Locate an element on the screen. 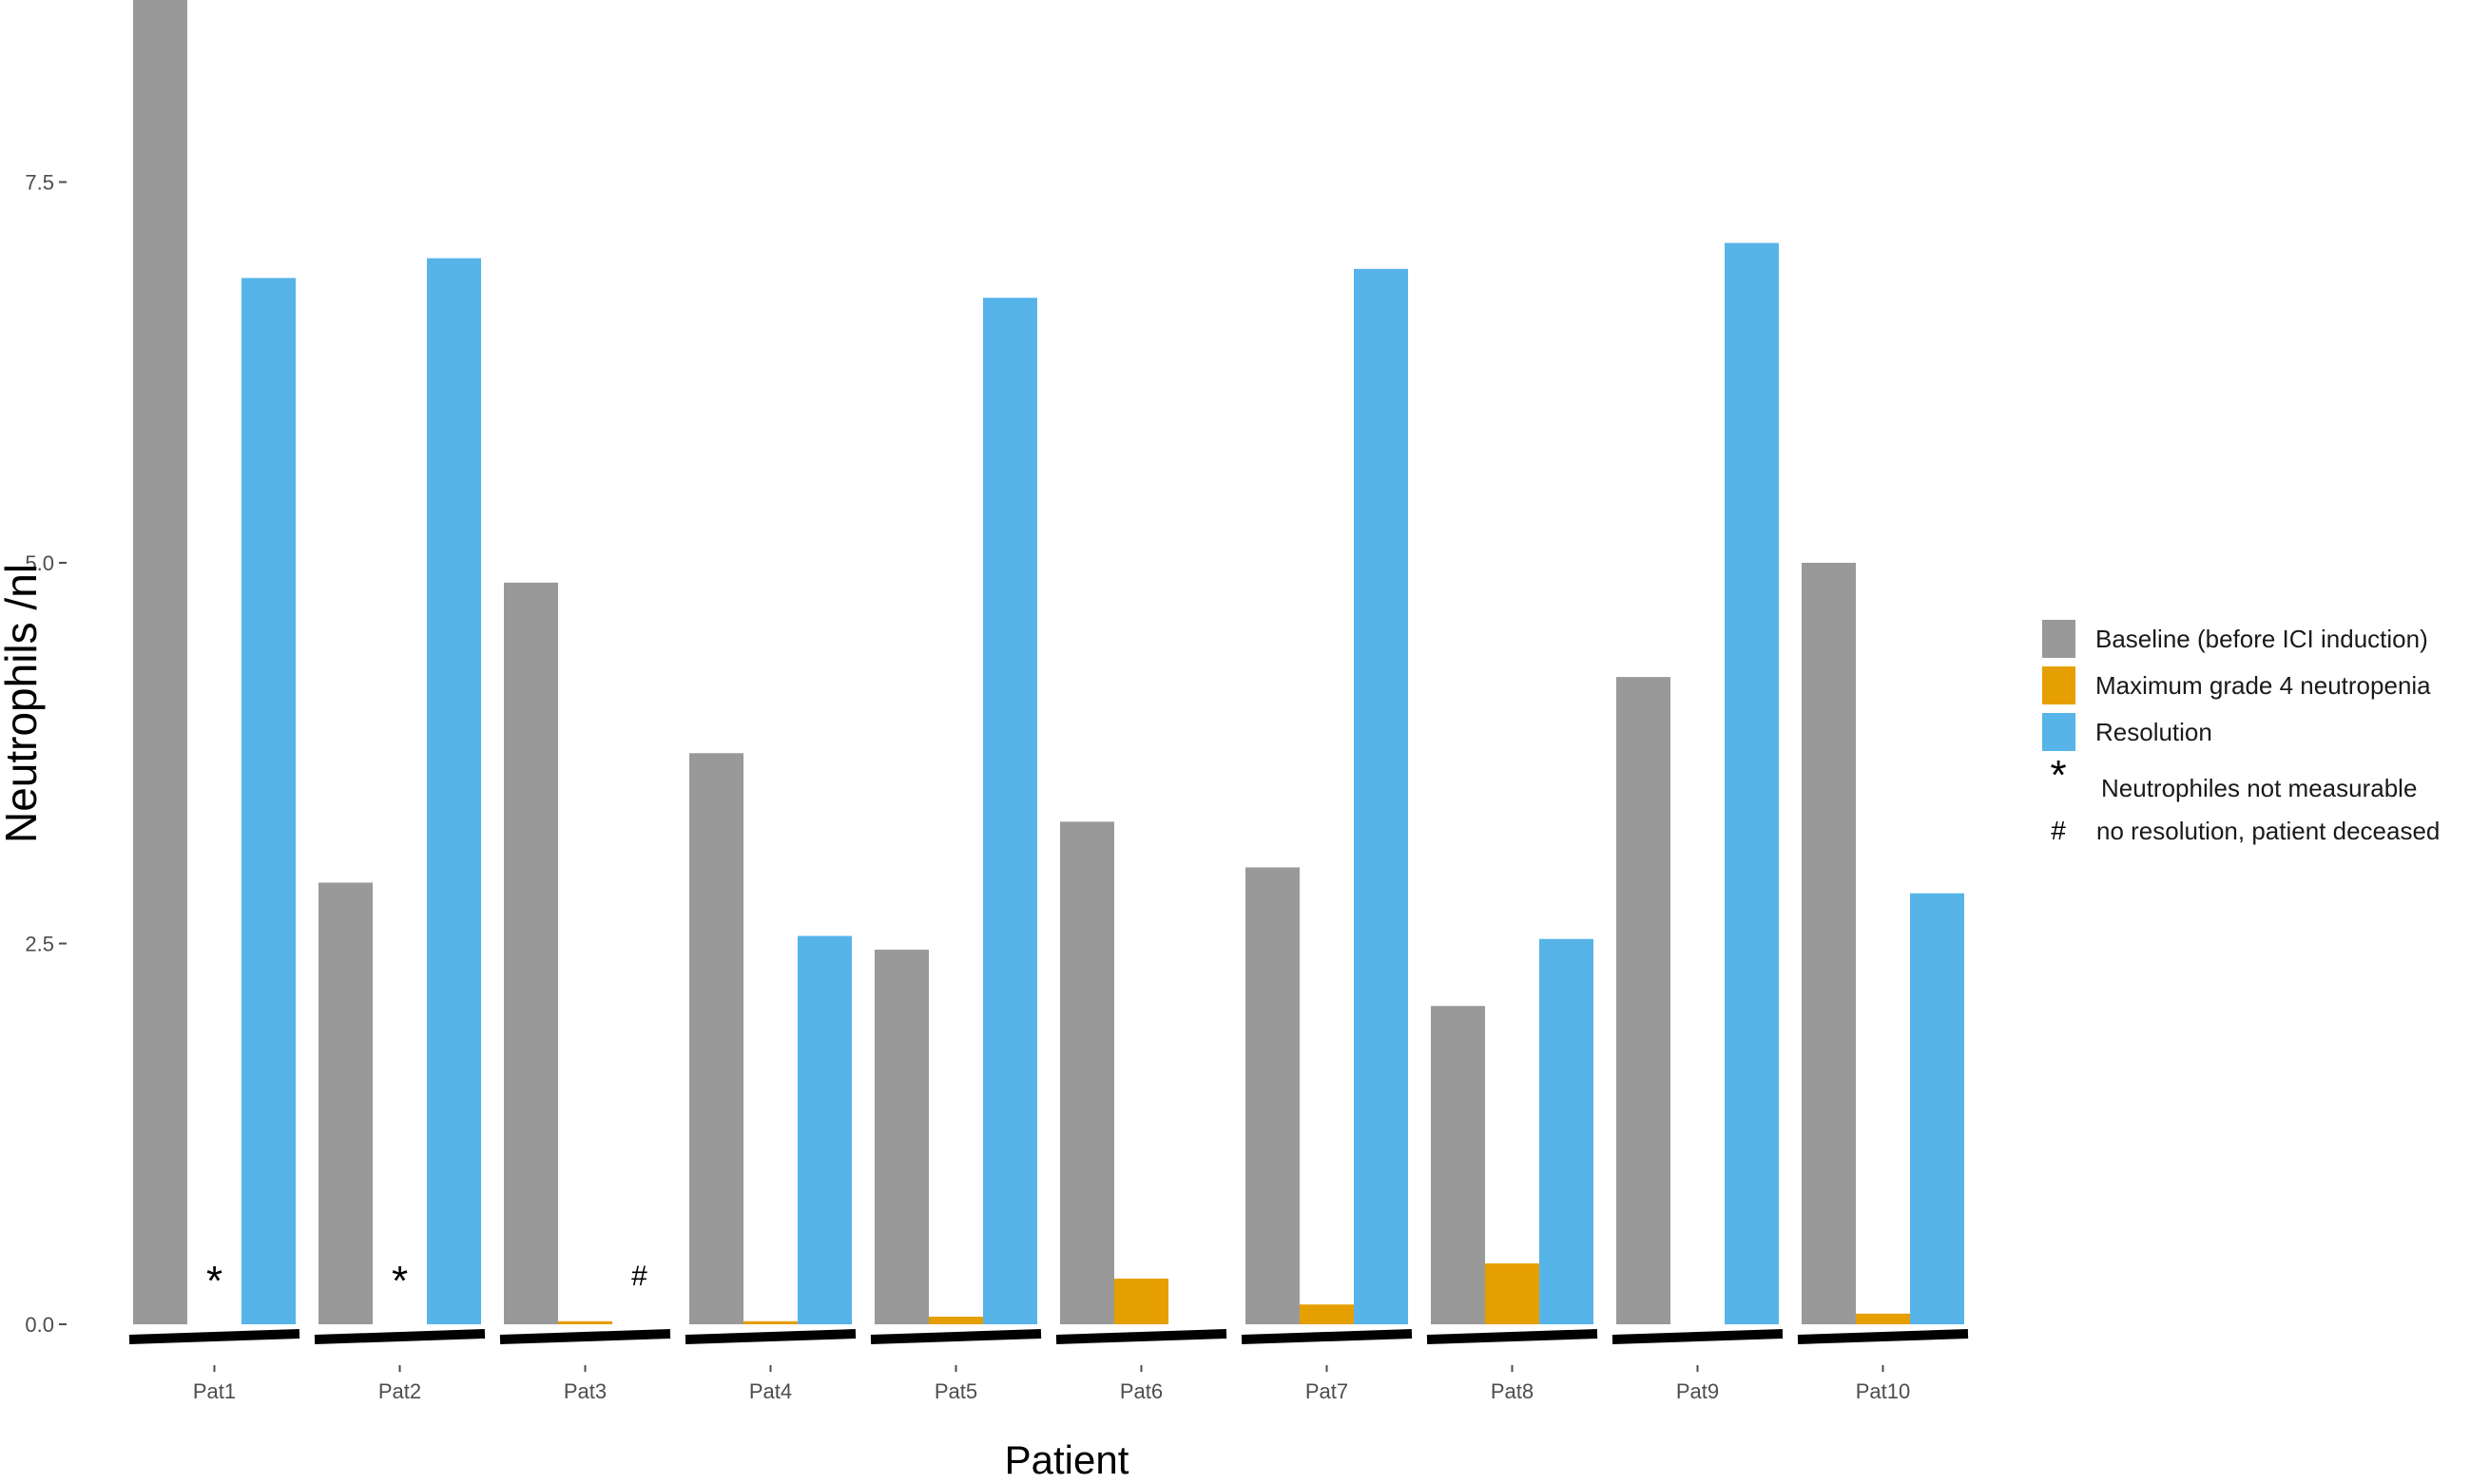 The height and width of the screenshot is (1484, 2470). bar-pat8-maximum-grade-4-neutropenia is located at coordinates (1512, 1293).